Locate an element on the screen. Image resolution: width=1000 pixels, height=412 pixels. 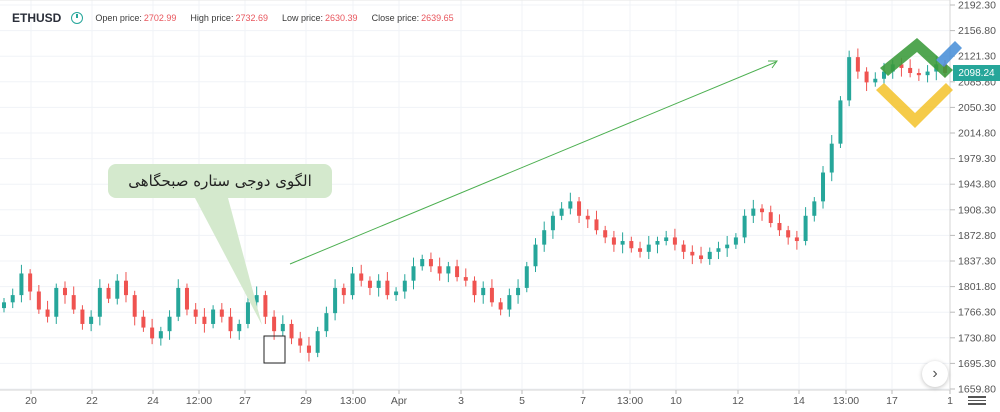
y-tick-label: 1837.30 is located at coordinates (977, 262).